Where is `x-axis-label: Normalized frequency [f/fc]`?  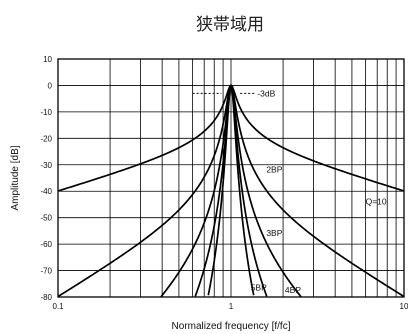
x-axis-label: Normalized frequency [f/fc] is located at coordinates (231, 326).